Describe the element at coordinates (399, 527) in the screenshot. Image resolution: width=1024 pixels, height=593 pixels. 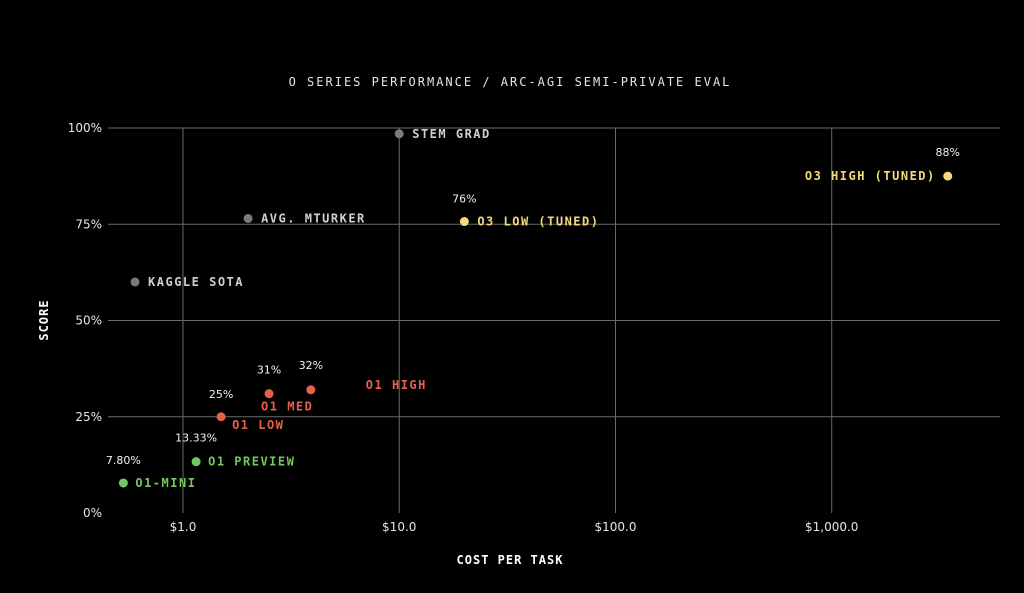
I see `x-tick-label: $10.0` at that location.